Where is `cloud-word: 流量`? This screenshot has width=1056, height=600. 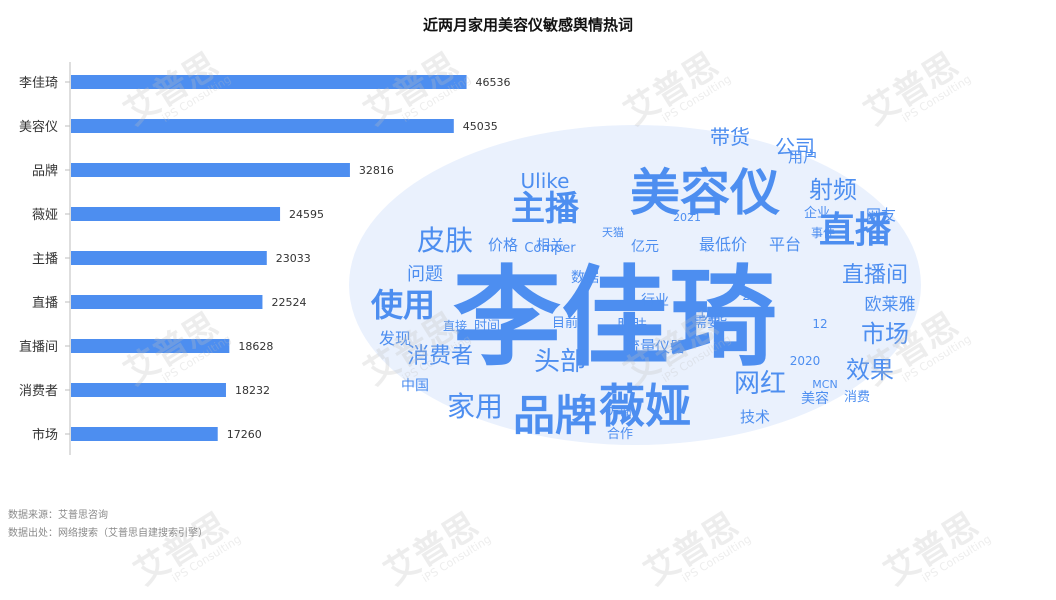 cloud-word: 流量 is located at coordinates (640, 346).